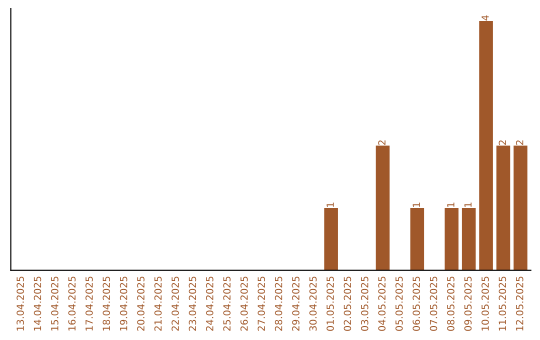 The image size is (540, 340). What do you see at coordinates (364, 303) in the screenshot?
I see `x-tick-label: 03.05.2025` at bounding box center [364, 303].